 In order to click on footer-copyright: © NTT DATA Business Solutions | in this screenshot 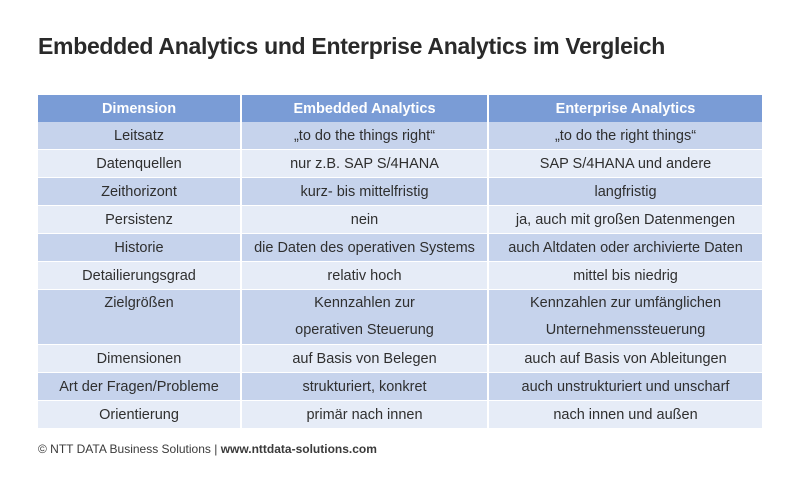, I will do `click(129, 449)`.